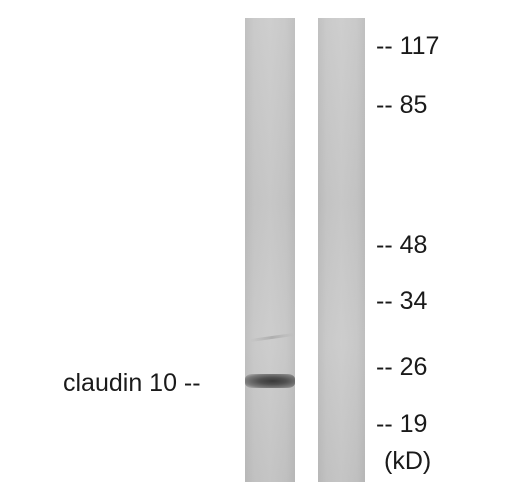  What do you see at coordinates (402, 367) in the screenshot?
I see `marker-26-label: -- 26` at bounding box center [402, 367].